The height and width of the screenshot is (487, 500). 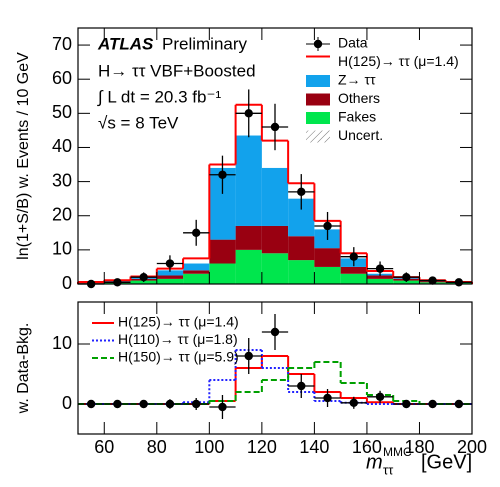 What do you see at coordinates (360, 135) in the screenshot?
I see `legend-label: Uncert.` at bounding box center [360, 135].